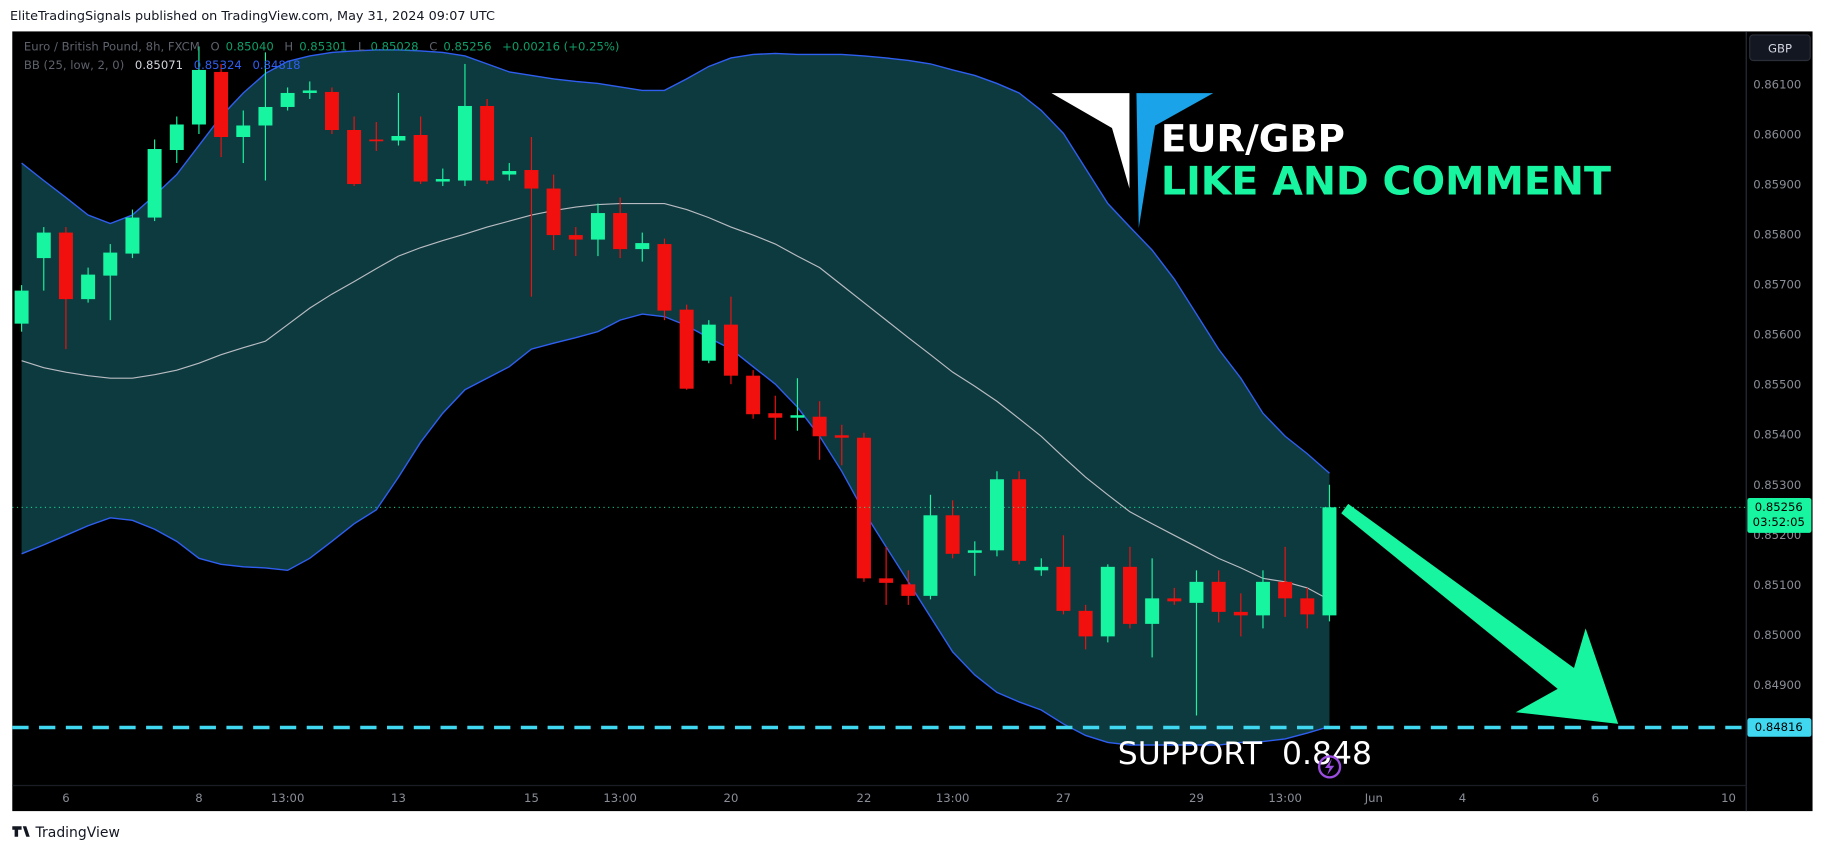 Image resolution: width=1826 pixels, height=853 pixels. I want to click on y-tick-label: 0.85600, so click(1777, 335).